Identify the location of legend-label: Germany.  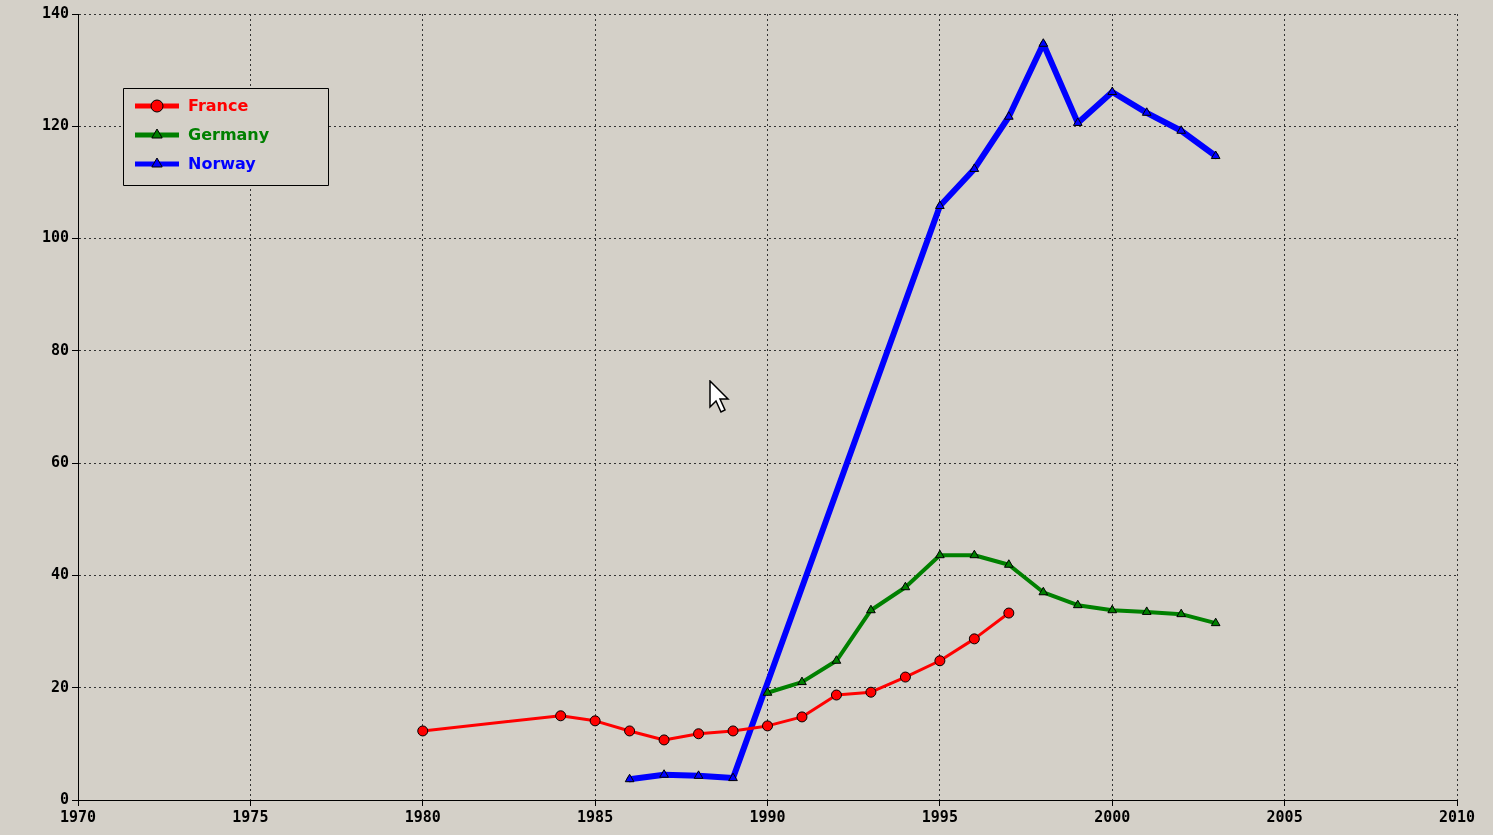
(229, 135).